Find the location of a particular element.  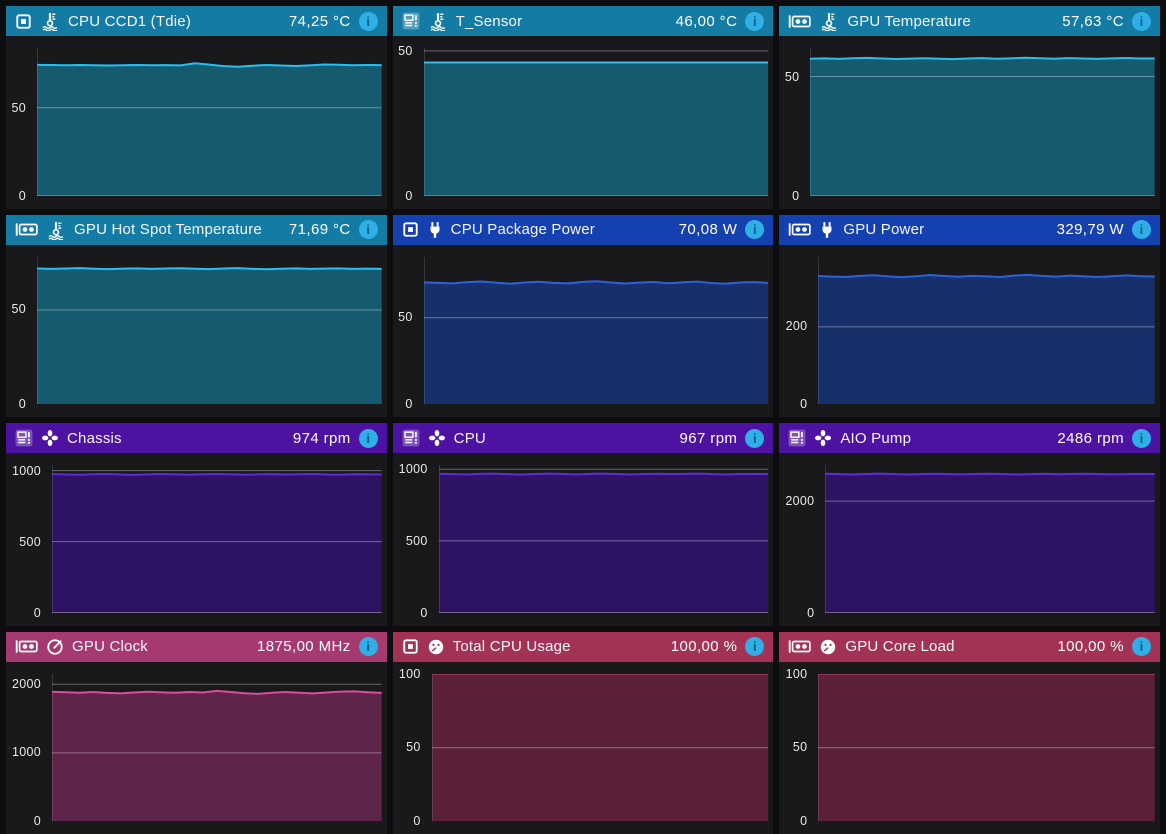

sensor-panel: CPU Package Power 70,08 W i 50 0 is located at coordinates (583, 316).